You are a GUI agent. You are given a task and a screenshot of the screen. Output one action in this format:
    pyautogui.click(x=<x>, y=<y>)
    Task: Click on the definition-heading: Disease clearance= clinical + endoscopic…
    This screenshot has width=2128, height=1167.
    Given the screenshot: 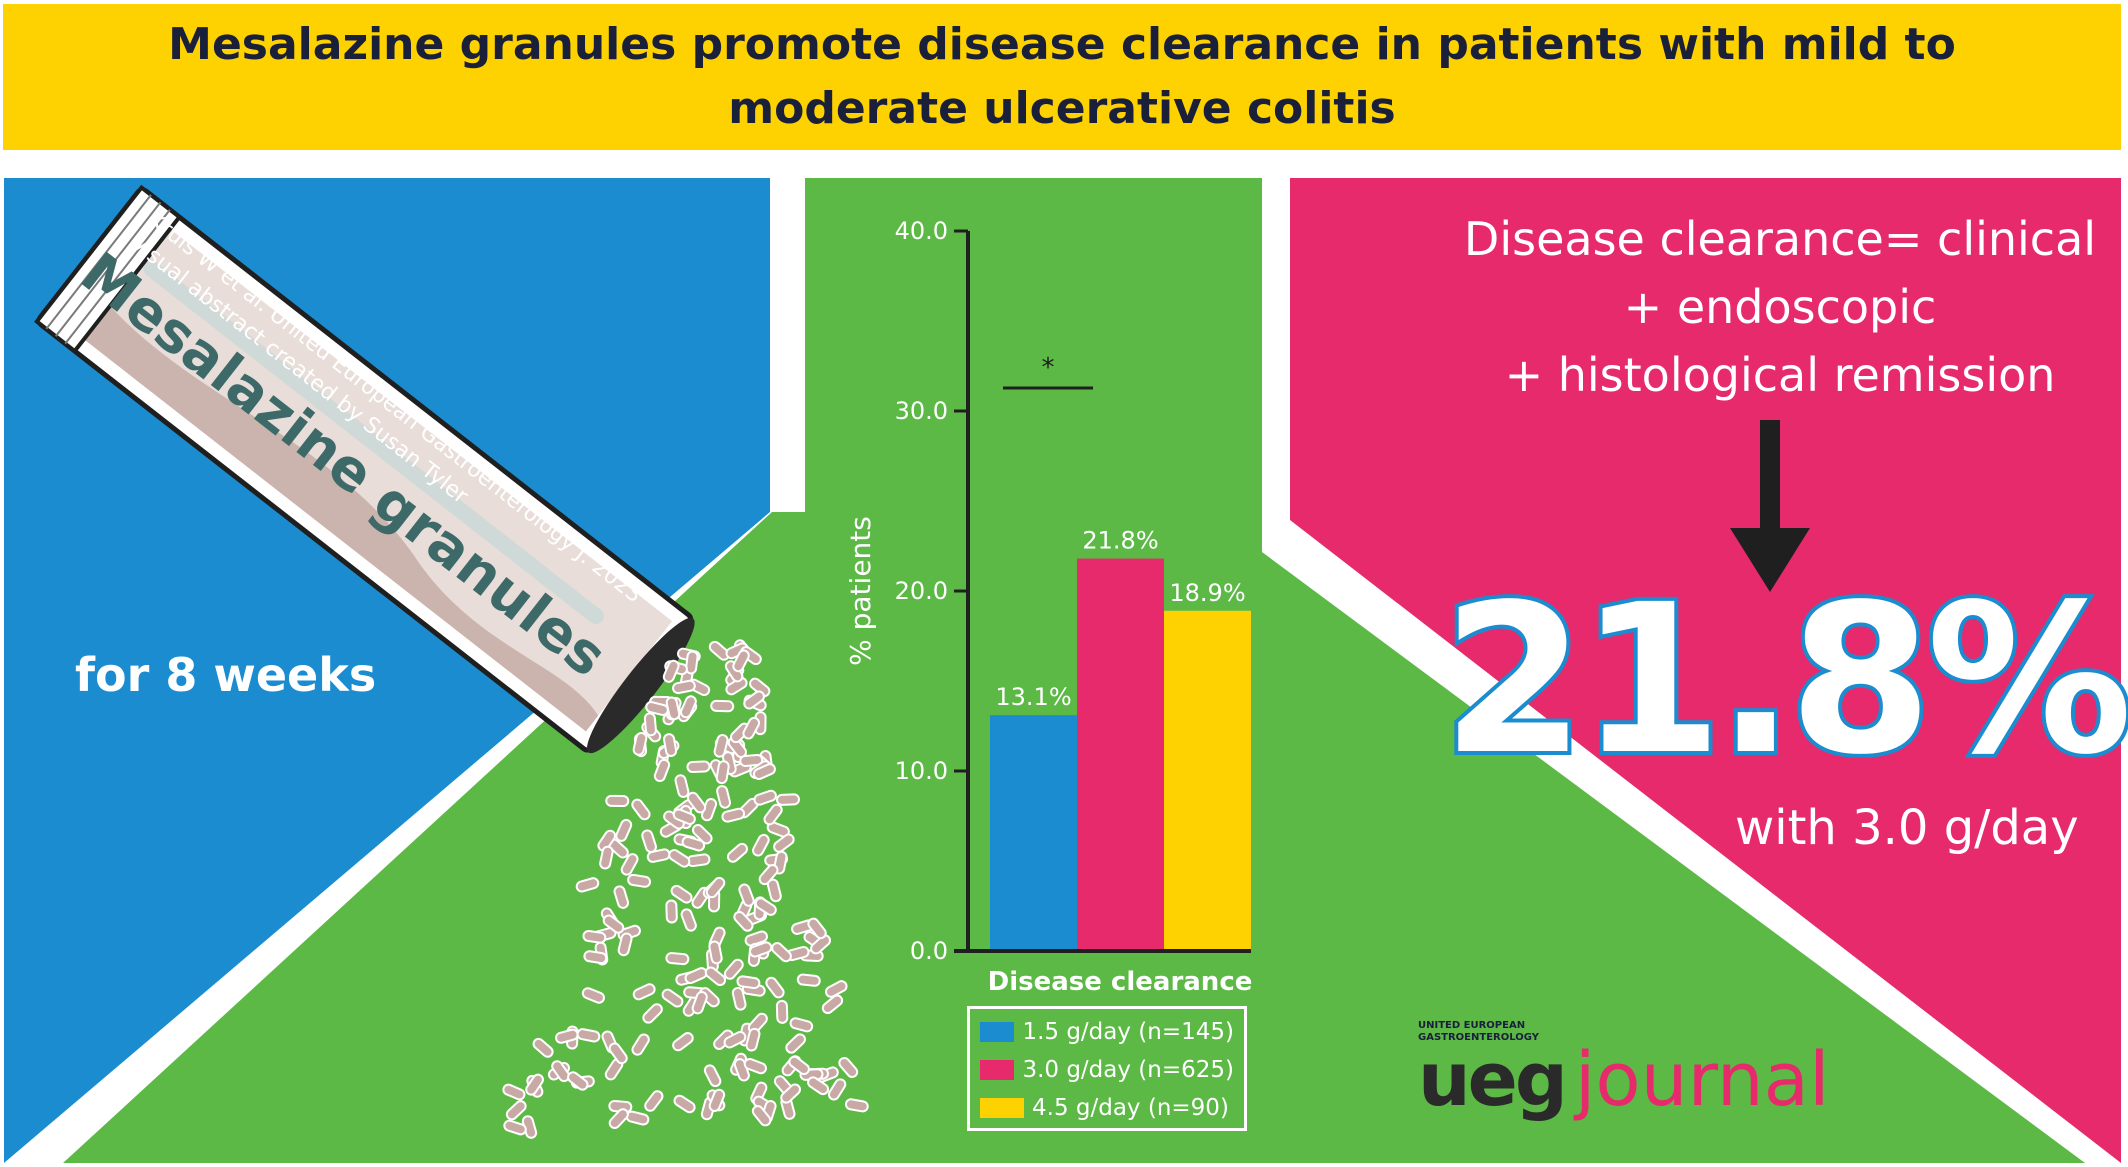 What is the action you would take?
    pyautogui.click(x=1756, y=307)
    